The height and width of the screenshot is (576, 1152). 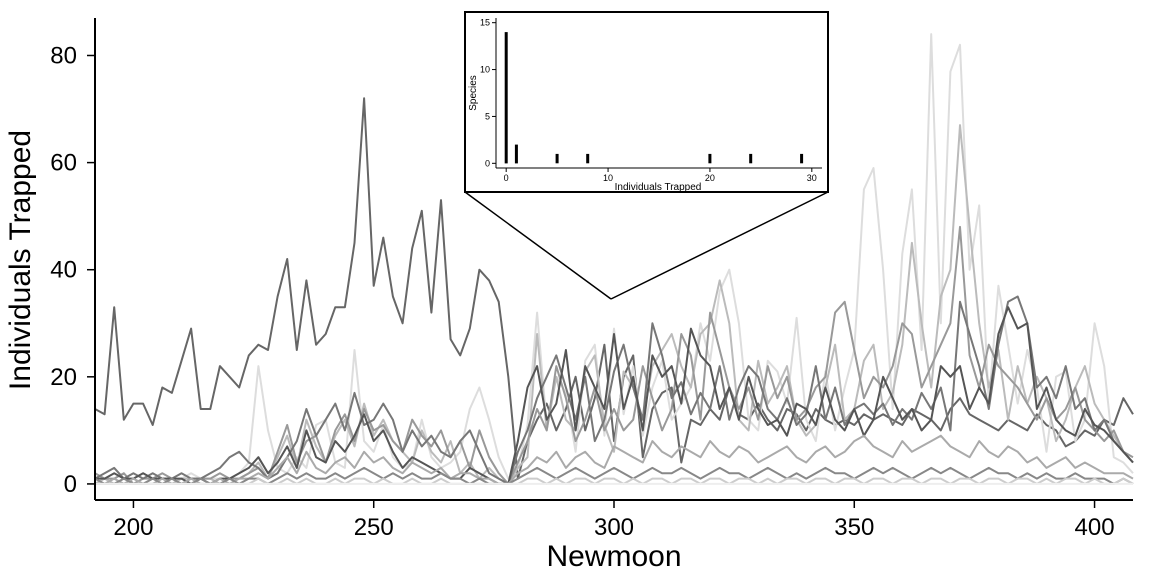 What do you see at coordinates (63, 270) in the screenshot?
I see `y-tick-label: 40` at bounding box center [63, 270].